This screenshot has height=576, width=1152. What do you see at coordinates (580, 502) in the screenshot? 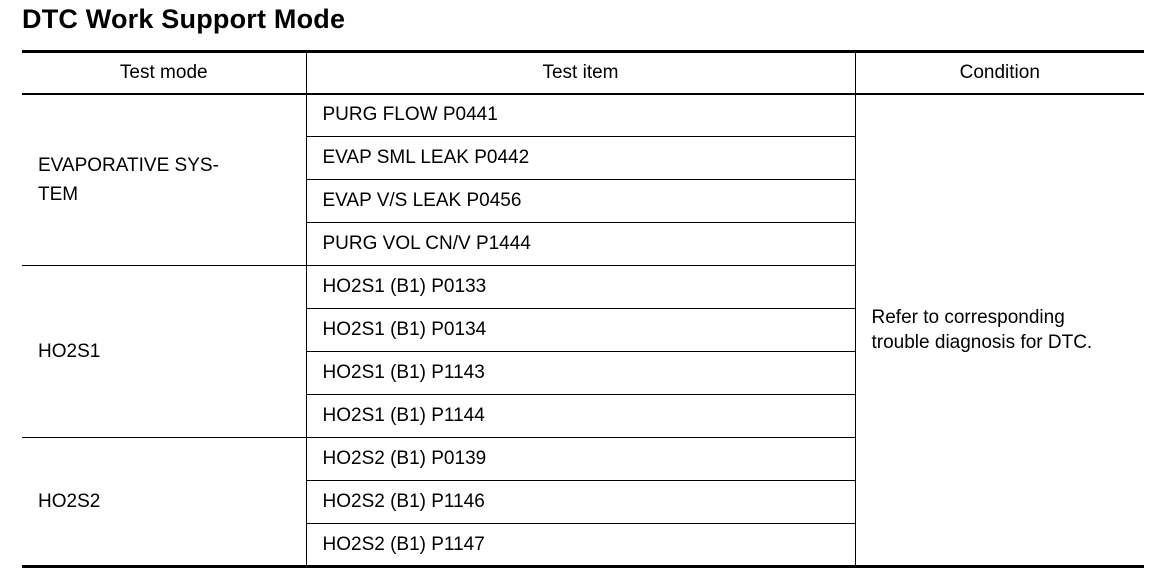
I see `test-item-cell: HO2S2 (B1) P1146` at bounding box center [580, 502].